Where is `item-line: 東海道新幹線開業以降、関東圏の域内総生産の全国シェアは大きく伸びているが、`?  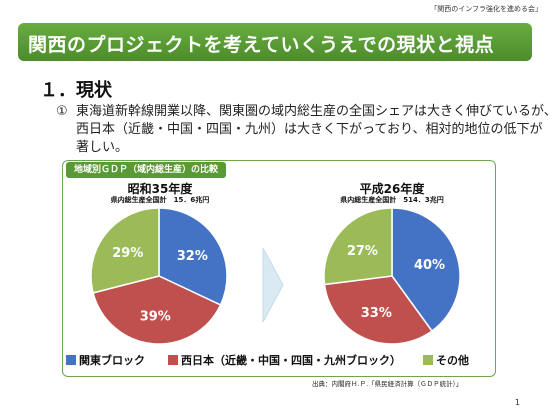
item-line: 東海道新幹線開業以降、関東圏の域内総生産の全国シェアは大きく伸びているが、 is located at coordinates (313, 111).